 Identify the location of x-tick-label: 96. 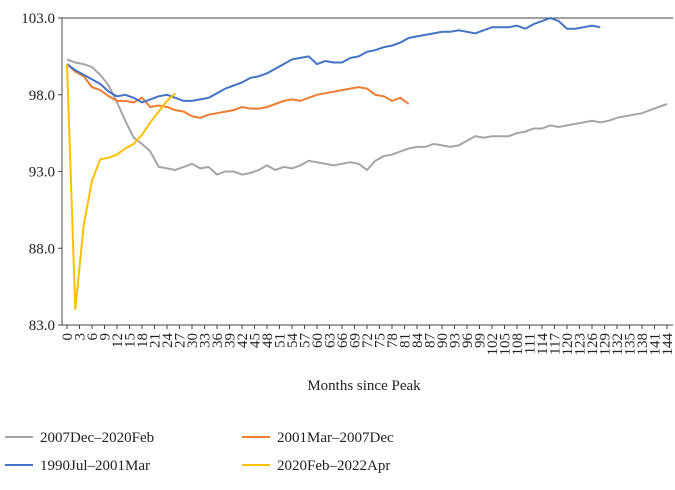
(468, 341).